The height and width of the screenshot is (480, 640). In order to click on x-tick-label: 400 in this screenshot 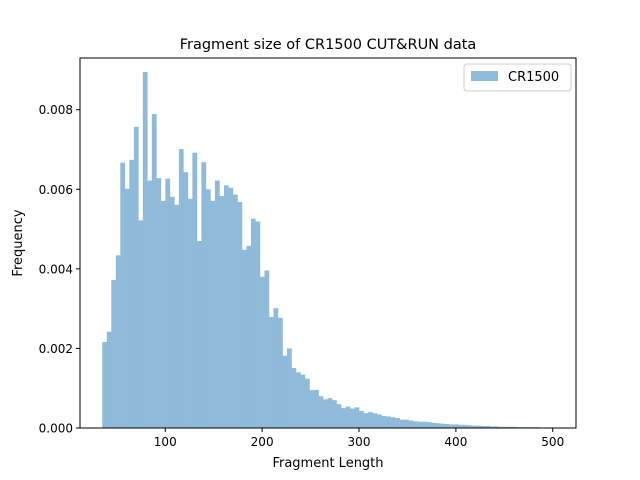, I will do `click(455, 442)`.